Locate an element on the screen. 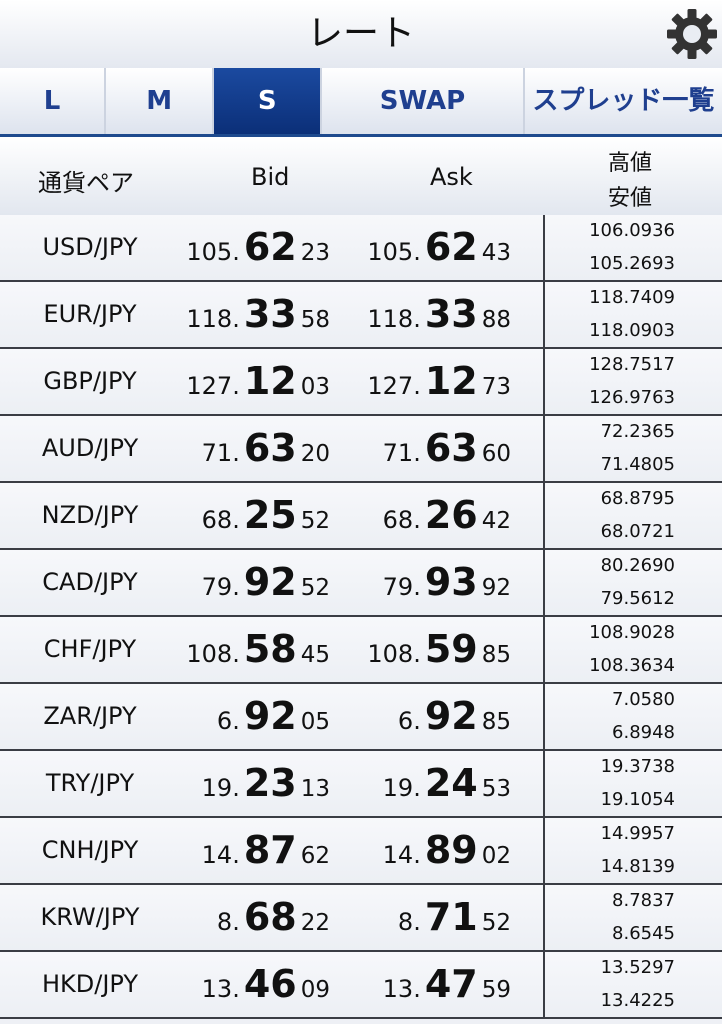  rate-row: TRY/JPY 19. 23 13 19. 24 53 19.3738 19.1054 is located at coordinates (361, 784).